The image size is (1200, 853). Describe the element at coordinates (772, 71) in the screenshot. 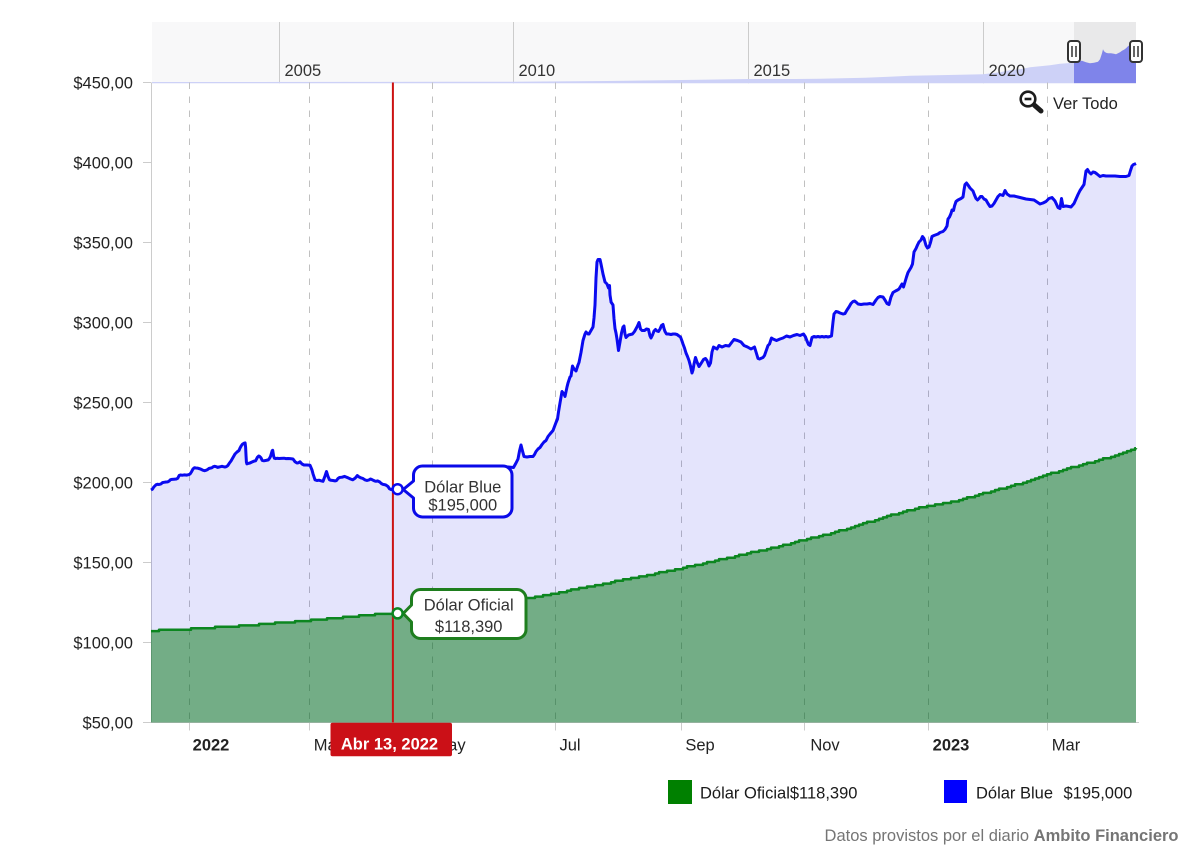

I see `svg-text: 2015` at that location.